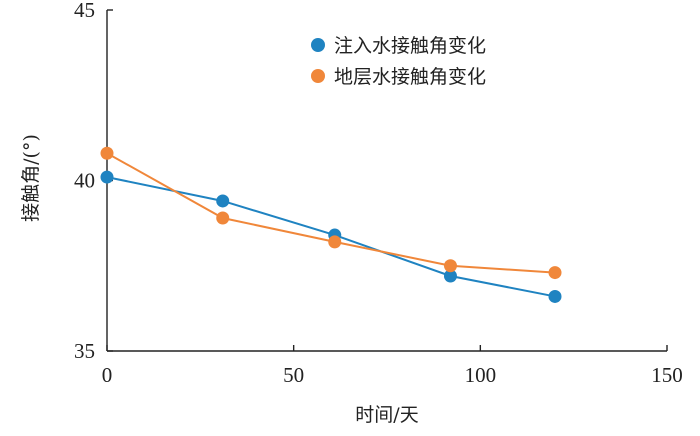  I want to click on x-tick-label-50: 50, so click(293, 375).